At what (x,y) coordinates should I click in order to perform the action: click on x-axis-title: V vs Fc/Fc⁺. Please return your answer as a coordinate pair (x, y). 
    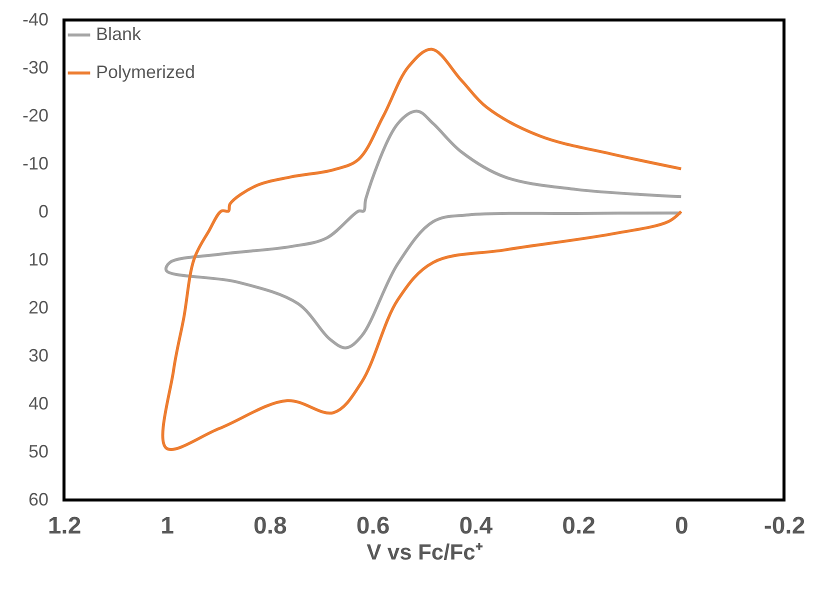
    Looking at the image, I should click on (425, 552).